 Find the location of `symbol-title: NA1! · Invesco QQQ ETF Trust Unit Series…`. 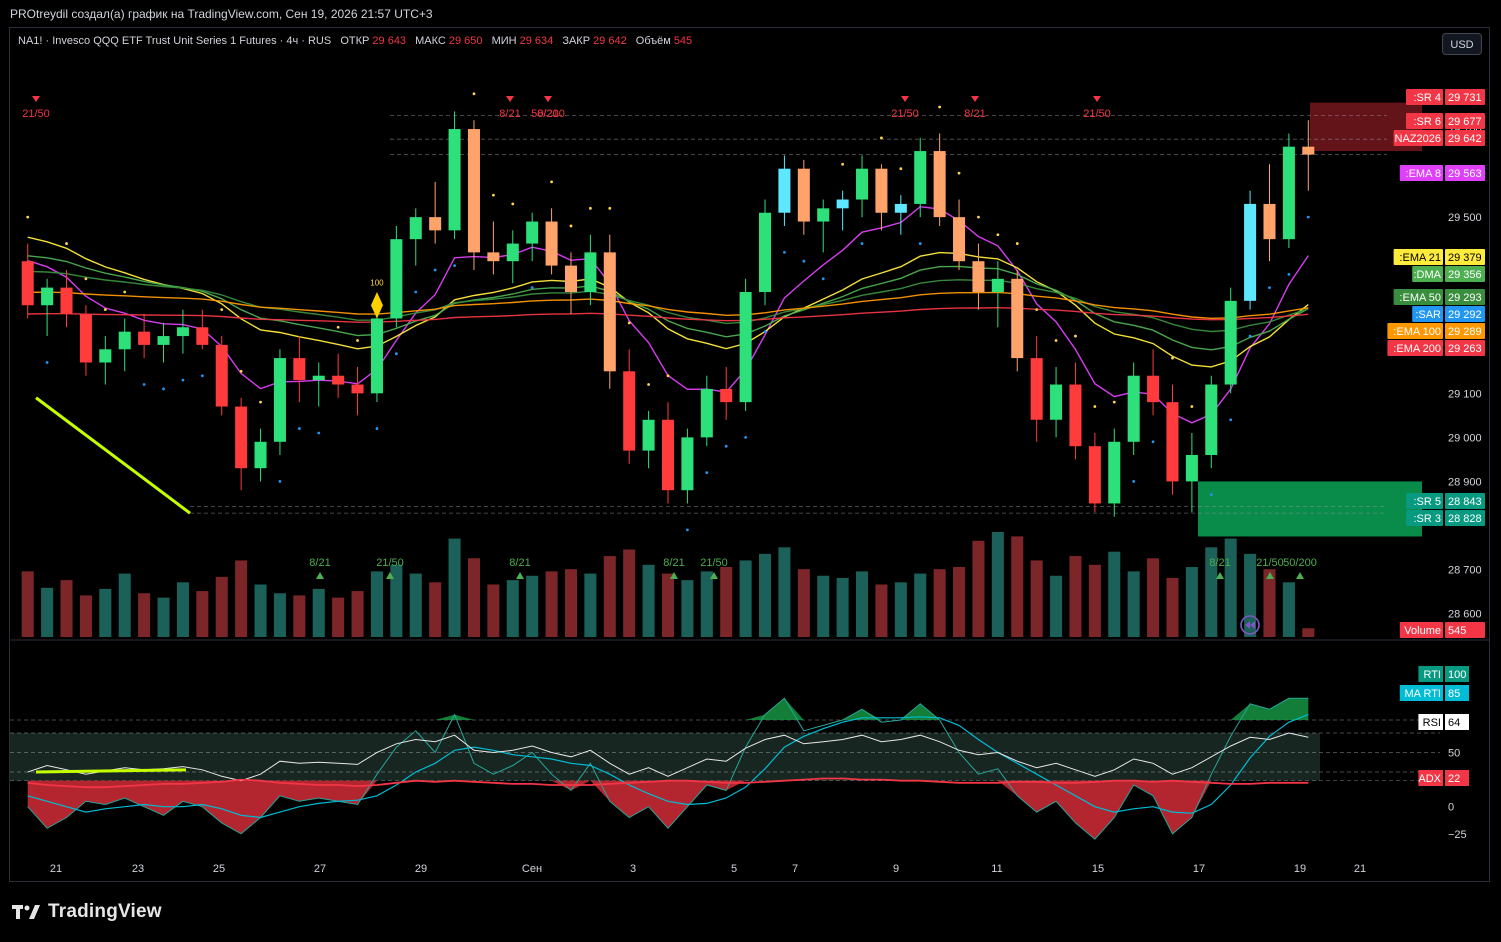

symbol-title: NA1! · Invesco QQQ ETF Trust Unit Series… is located at coordinates (175, 41).